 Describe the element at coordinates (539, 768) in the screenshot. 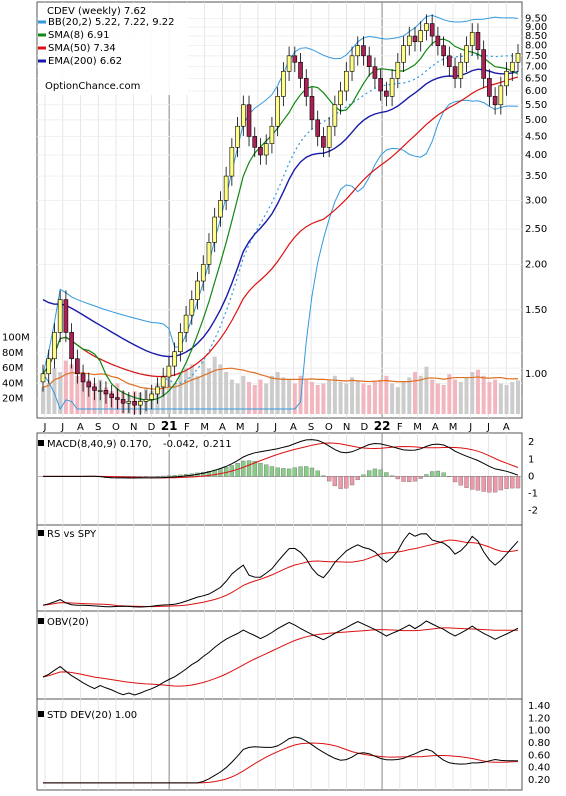

I see `std-tick-label: 0.40` at that location.